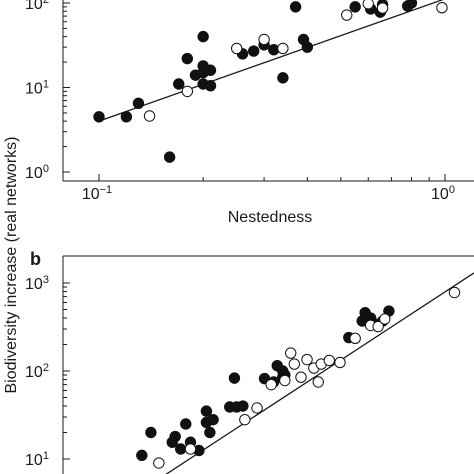 The image size is (474, 474). I want to click on y-tick-label-a: 100, so click(37, 172).